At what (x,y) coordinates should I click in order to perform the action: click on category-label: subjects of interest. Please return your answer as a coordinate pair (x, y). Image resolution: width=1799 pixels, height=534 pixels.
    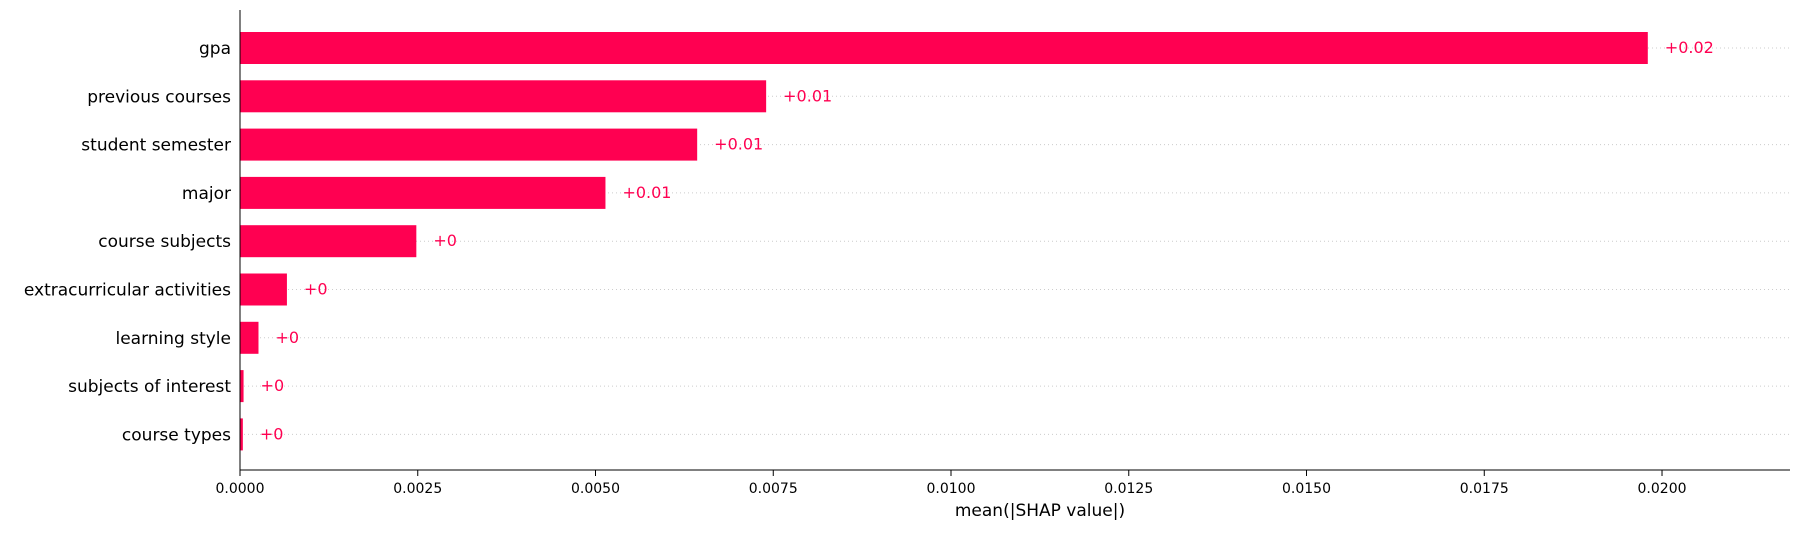
    Looking at the image, I should click on (149, 387).